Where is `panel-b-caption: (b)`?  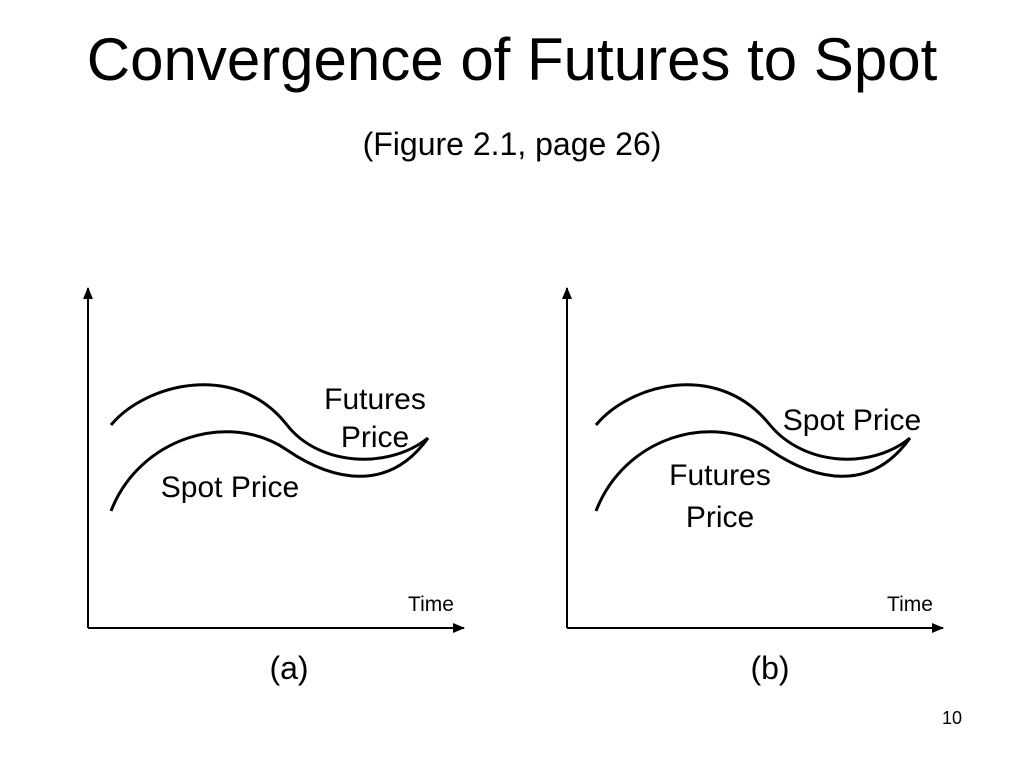 panel-b-caption: (b) is located at coordinates (769, 668).